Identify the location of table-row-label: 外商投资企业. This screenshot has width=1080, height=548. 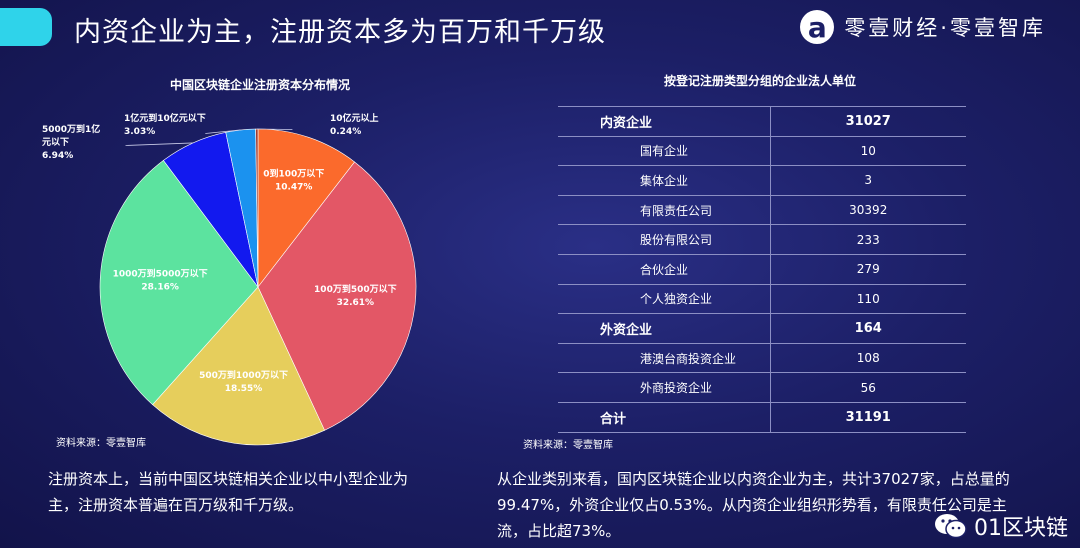
(664, 387).